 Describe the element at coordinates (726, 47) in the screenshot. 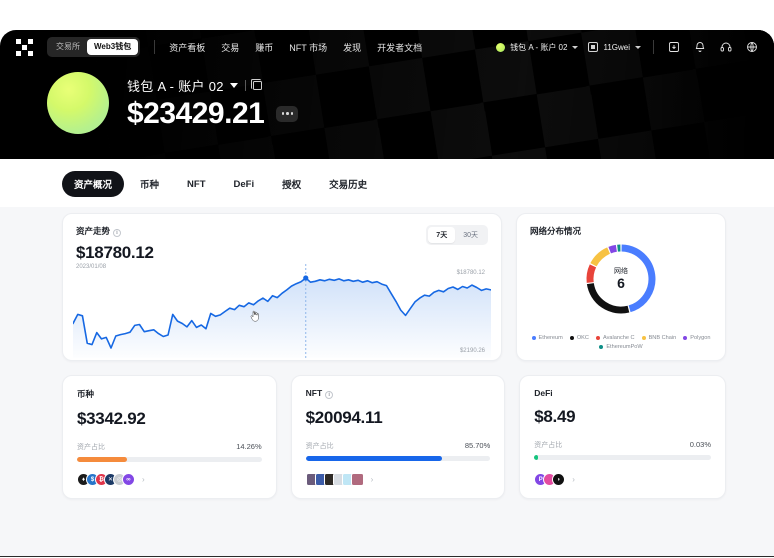

I see `headset-icon` at that location.